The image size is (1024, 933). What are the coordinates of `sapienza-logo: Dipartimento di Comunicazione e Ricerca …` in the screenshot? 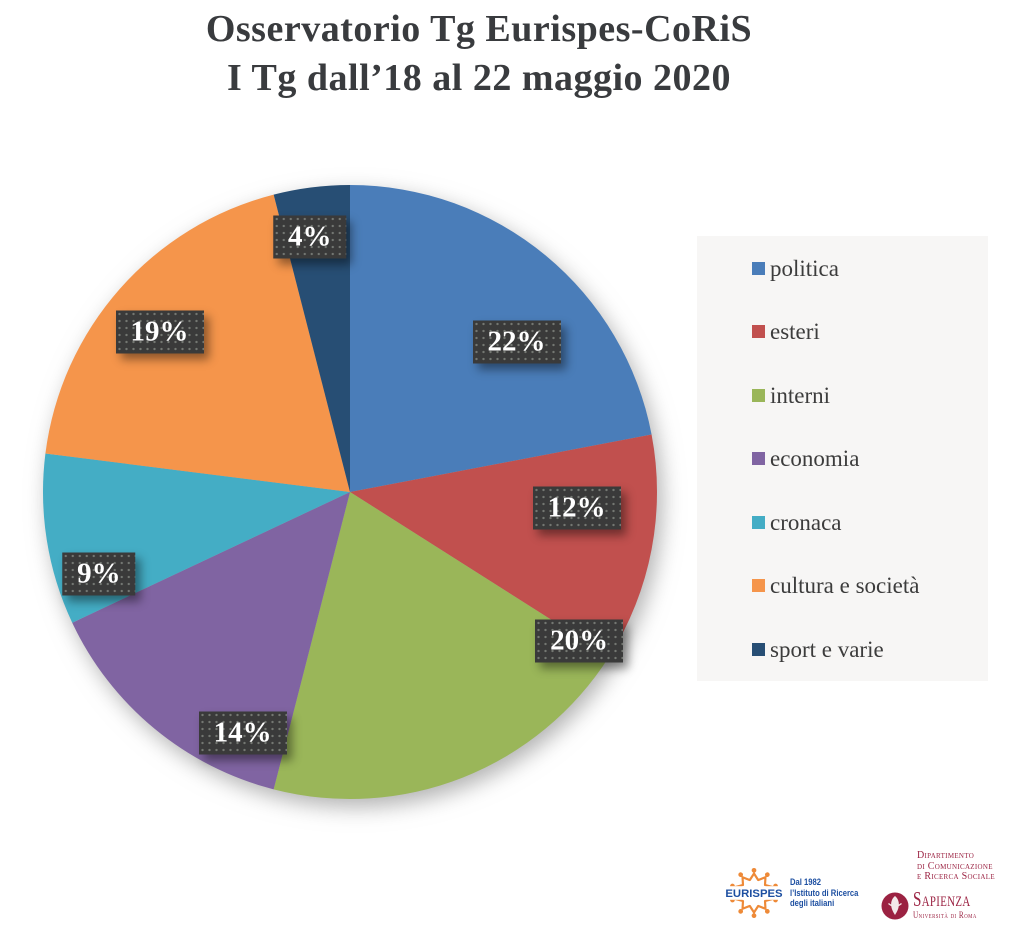 It's located at (950, 886).